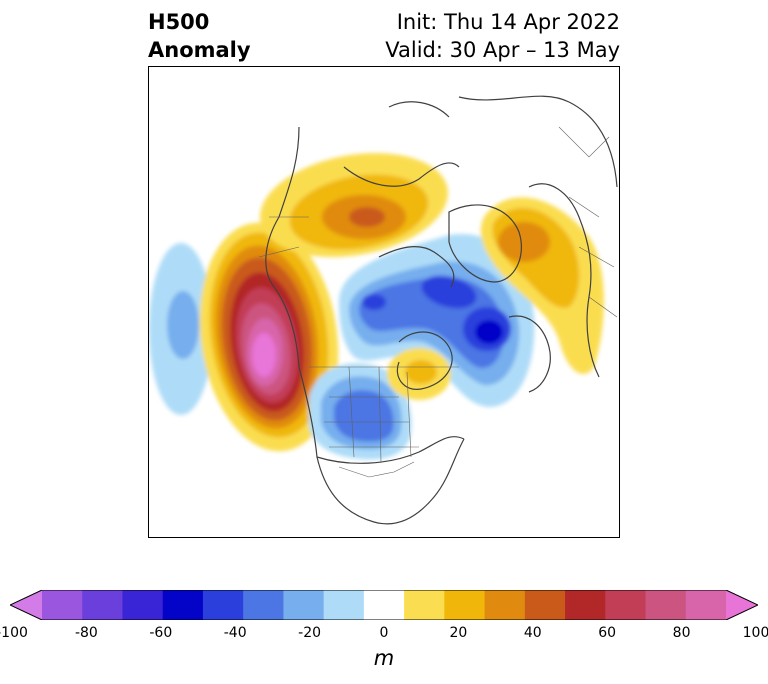  What do you see at coordinates (199, 36) in the screenshot?
I see `map-title: H500 Anomaly` at bounding box center [199, 36].